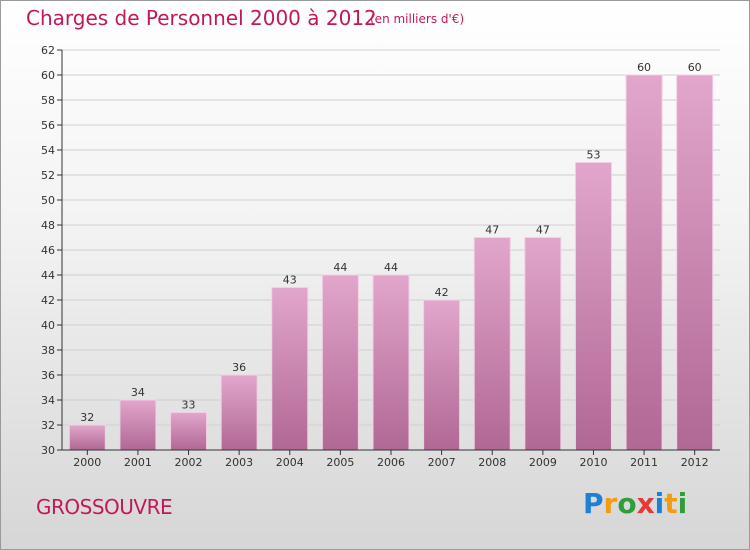  I want to click on y-tick-label: 38, so click(48, 350).